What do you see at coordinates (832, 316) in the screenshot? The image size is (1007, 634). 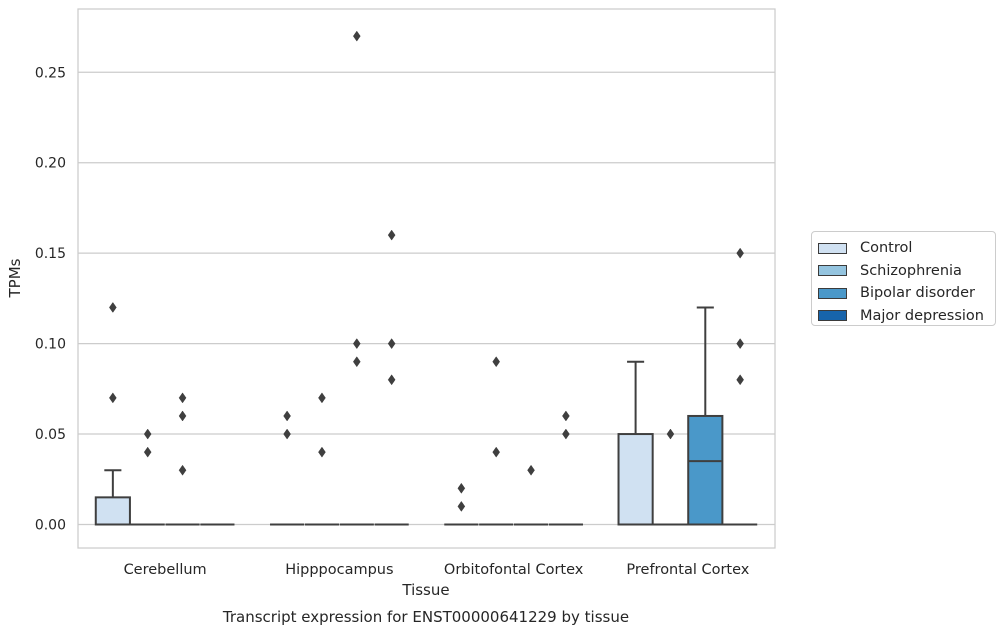 I see `legend-swatch-major-depression` at bounding box center [832, 316].